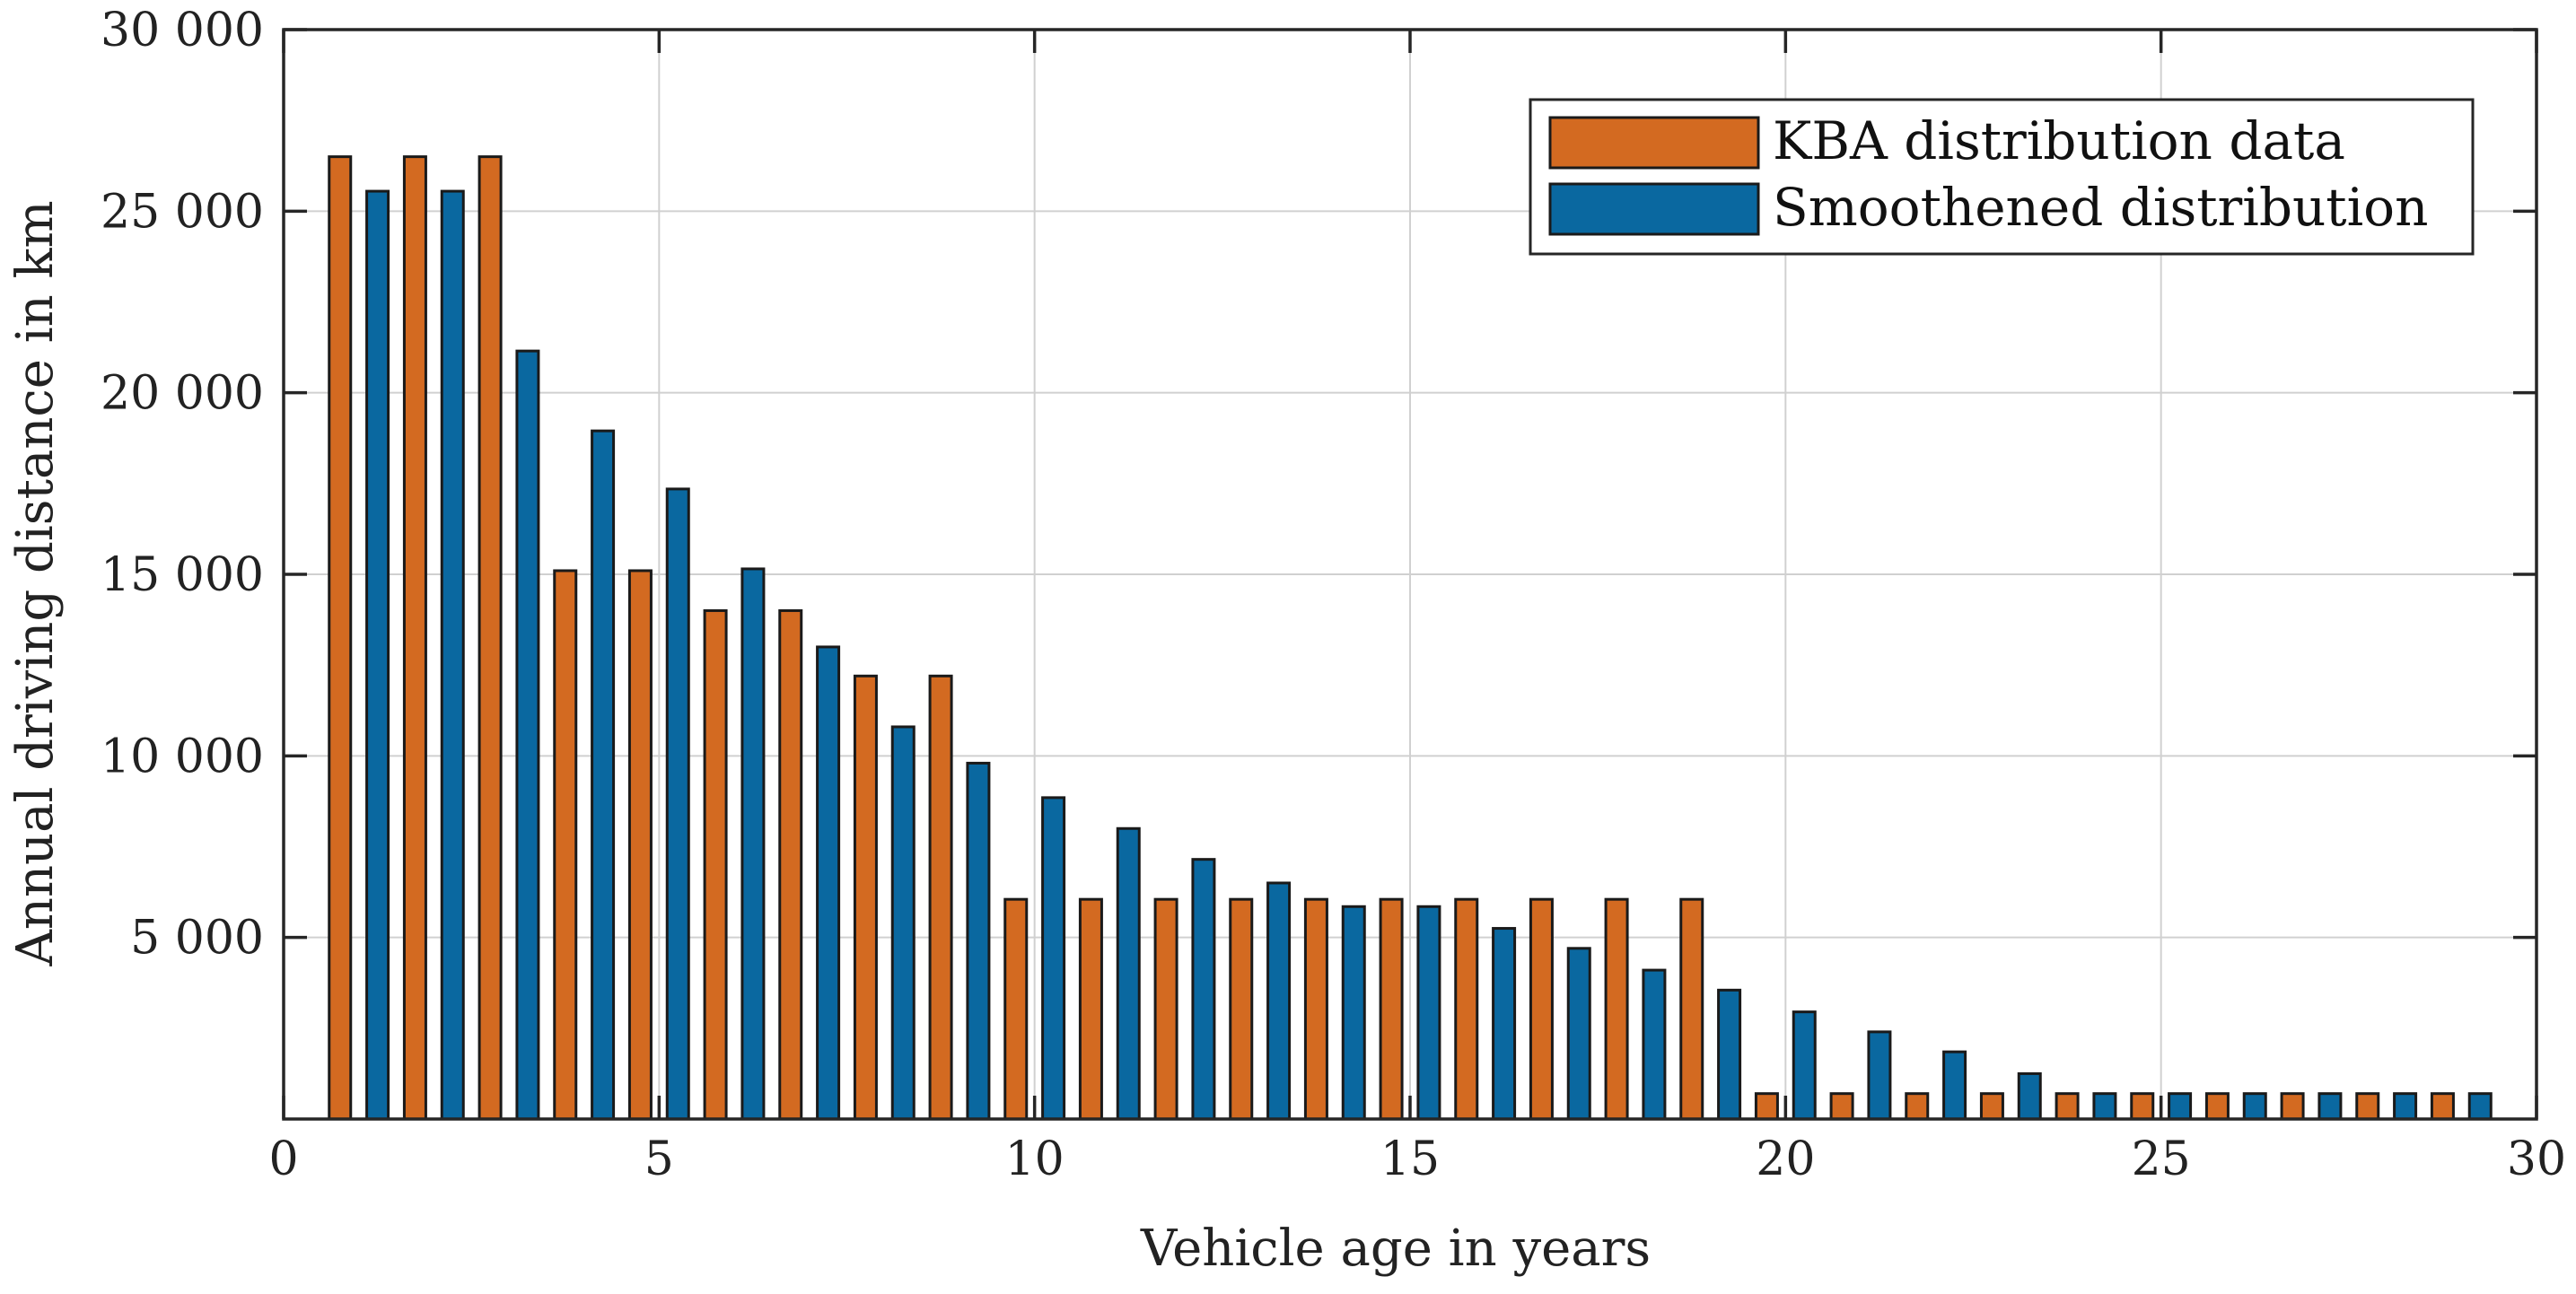 This screenshot has width=2576, height=1294. What do you see at coordinates (2100, 207) in the screenshot?
I see `legend-label-smoothened: Smoothened distribution` at bounding box center [2100, 207].